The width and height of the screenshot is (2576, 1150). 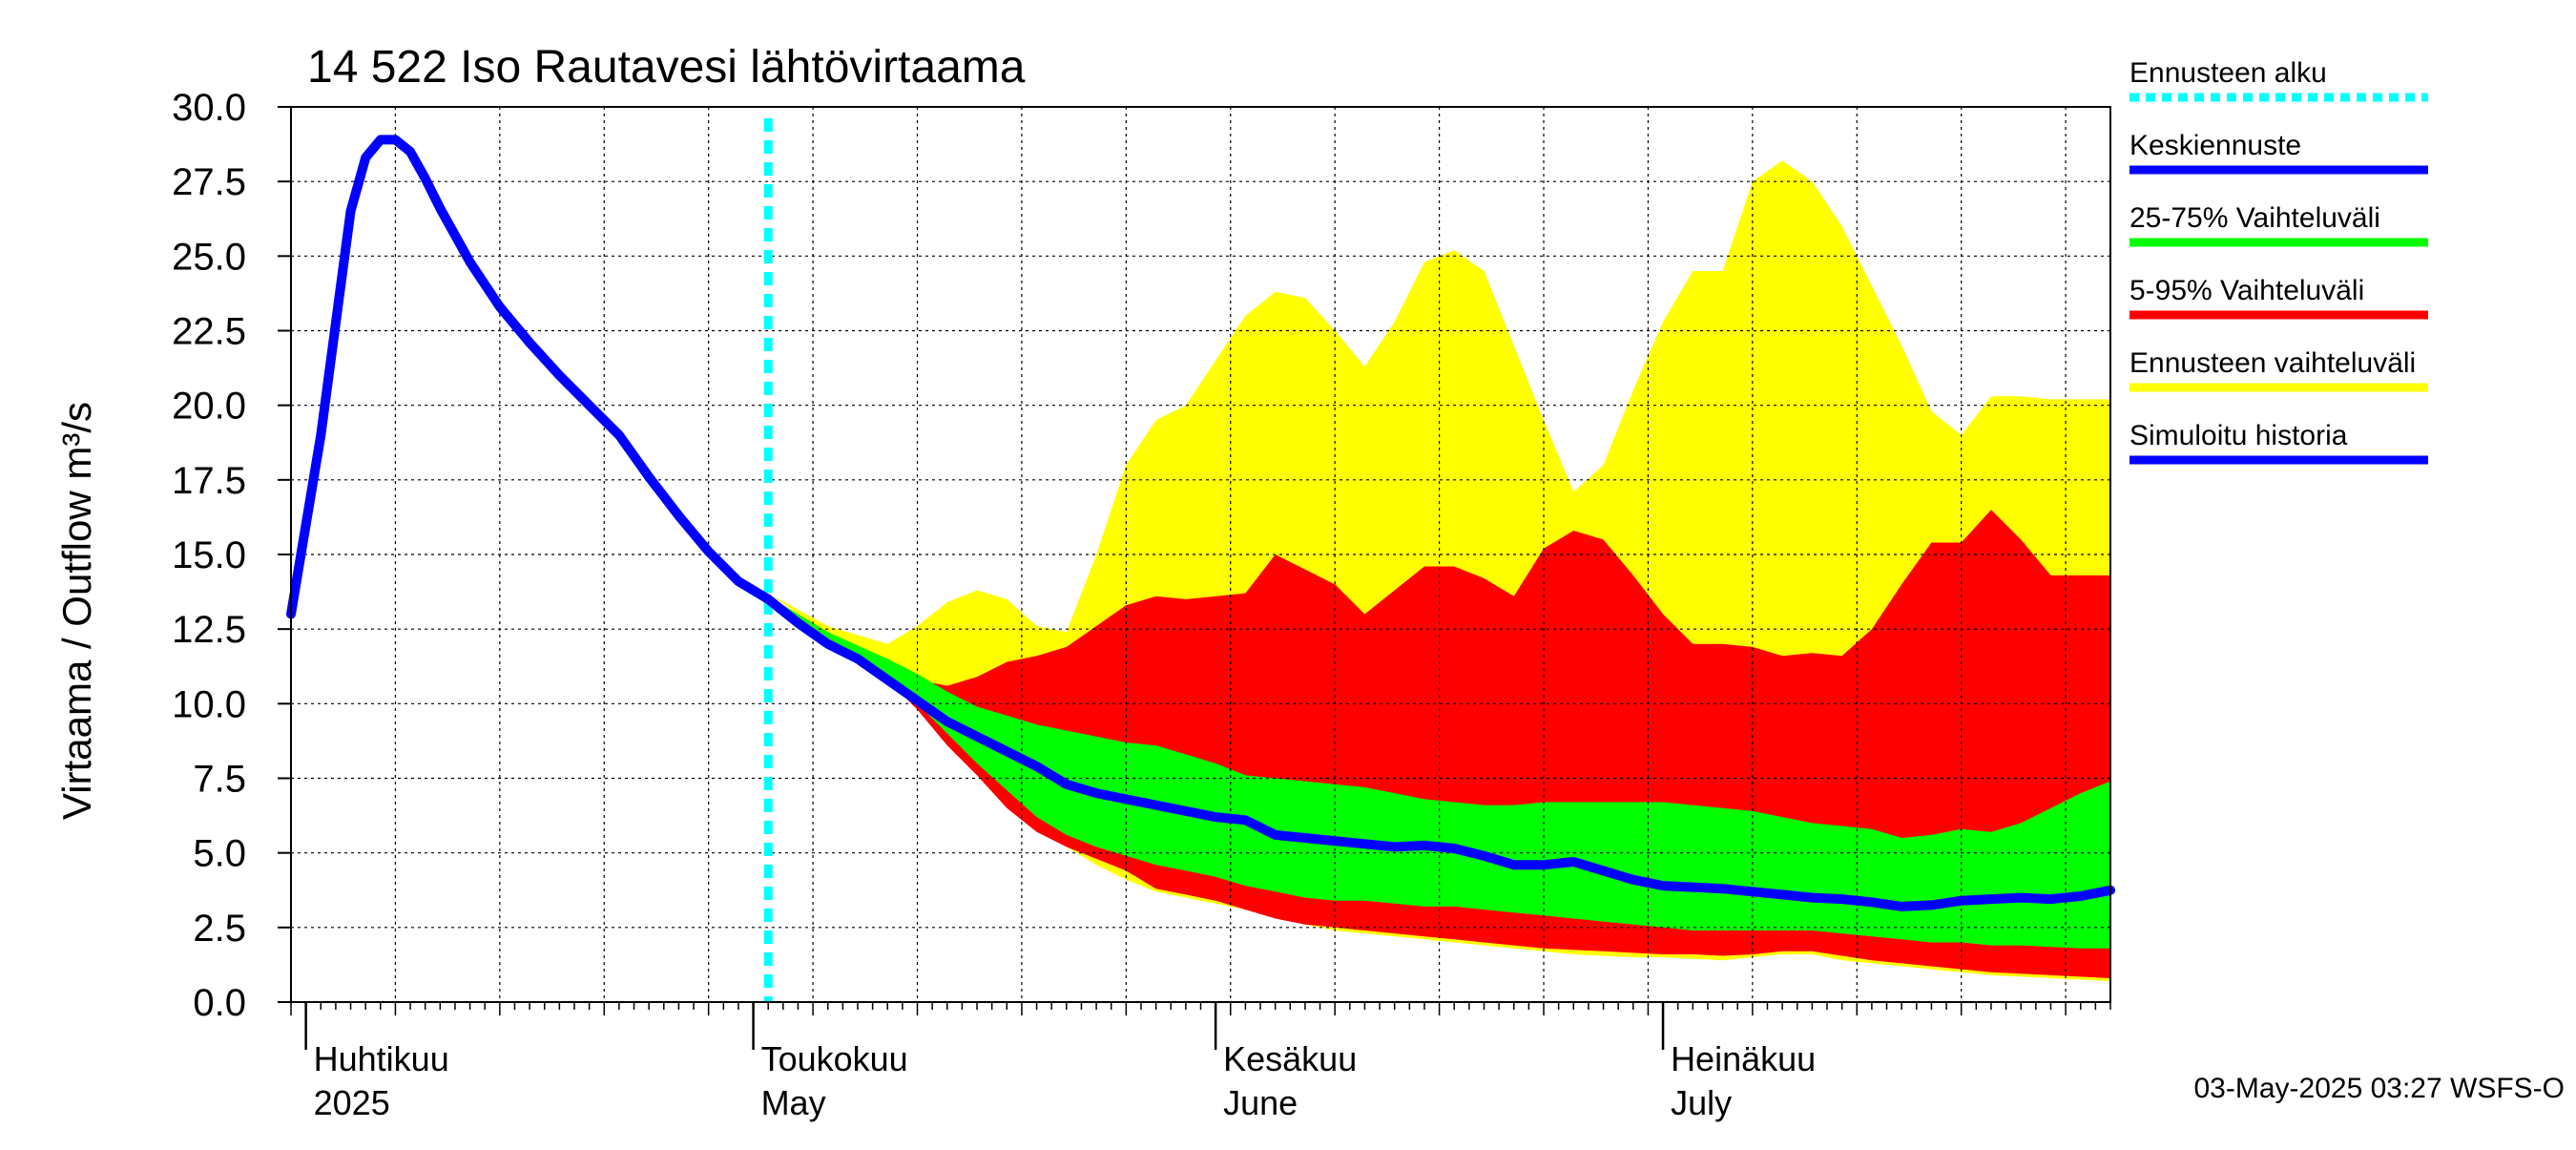 What do you see at coordinates (219, 780) in the screenshot?
I see `y-tick-label: 7.5` at bounding box center [219, 780].